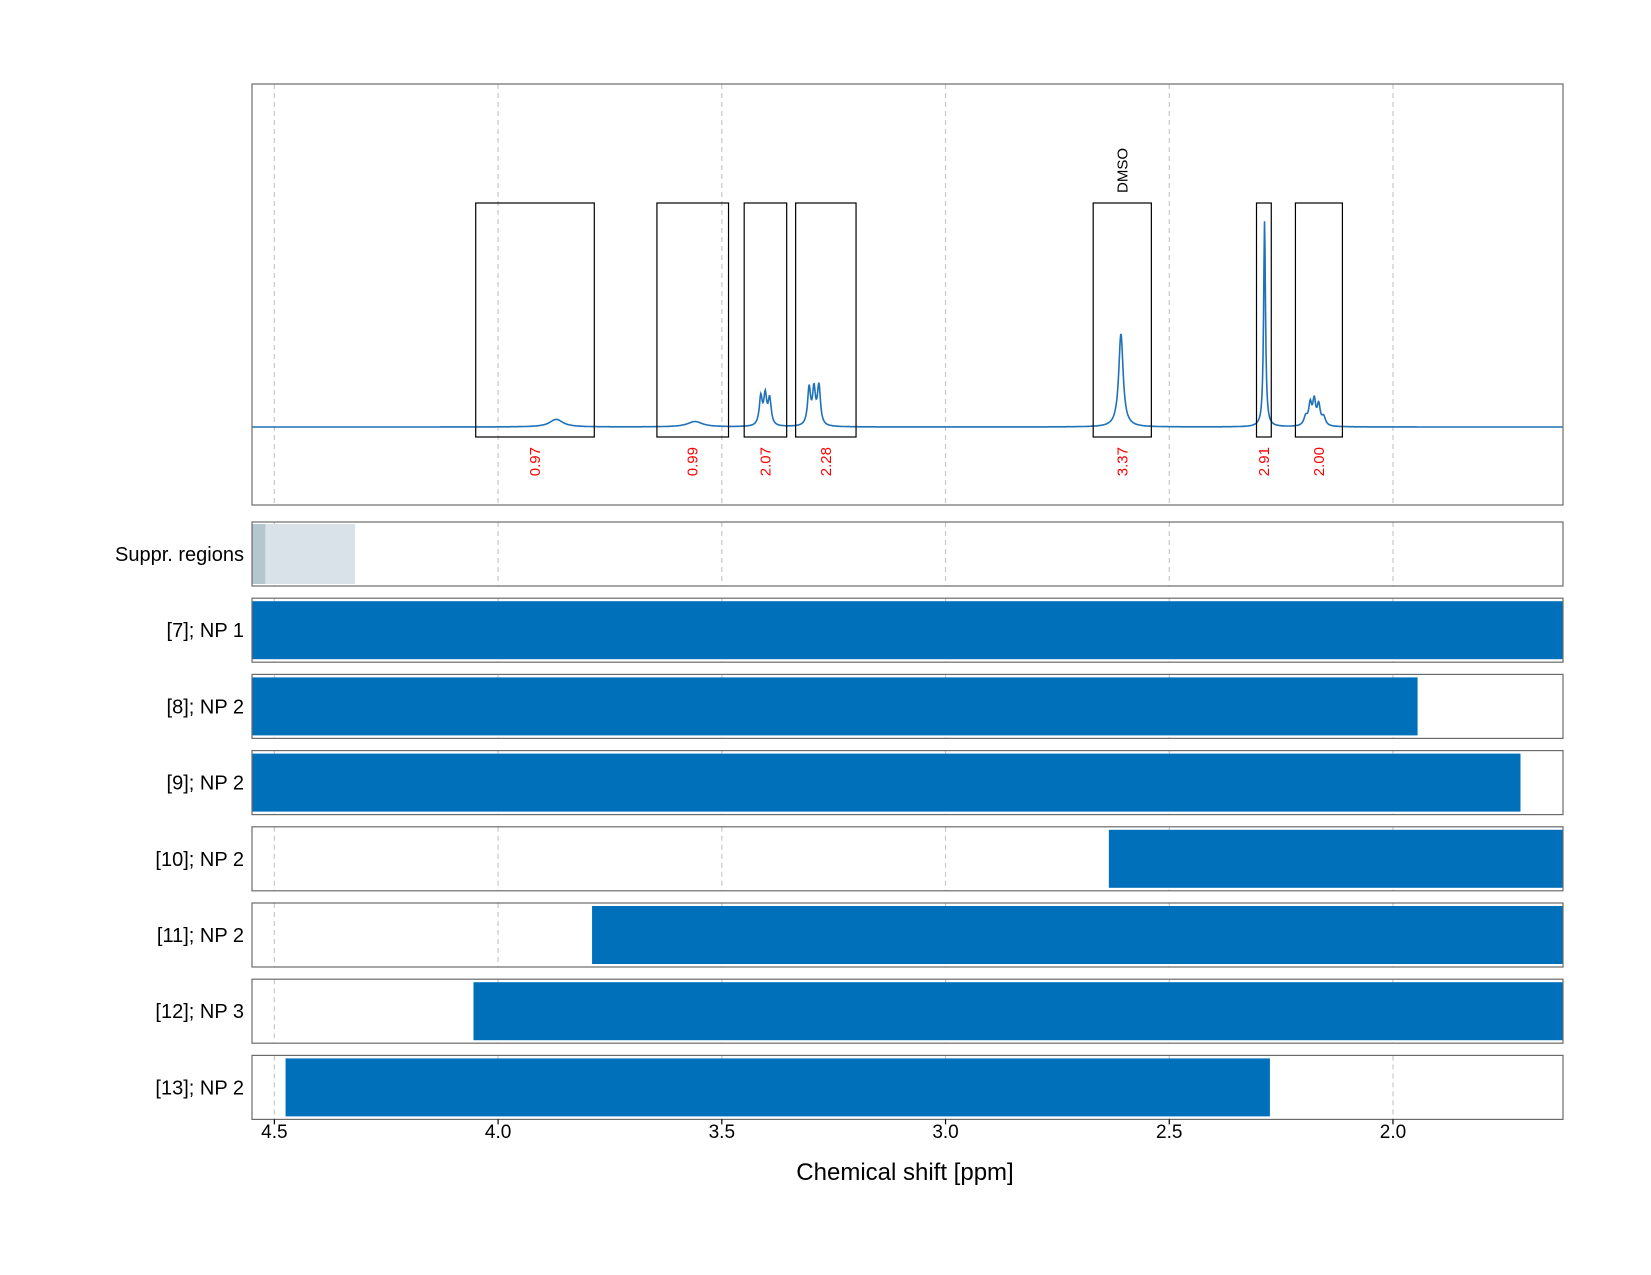 This screenshot has height=1275, width=1651. What do you see at coordinates (826, 461) in the screenshot?
I see `integral-value: 2.28` at bounding box center [826, 461].